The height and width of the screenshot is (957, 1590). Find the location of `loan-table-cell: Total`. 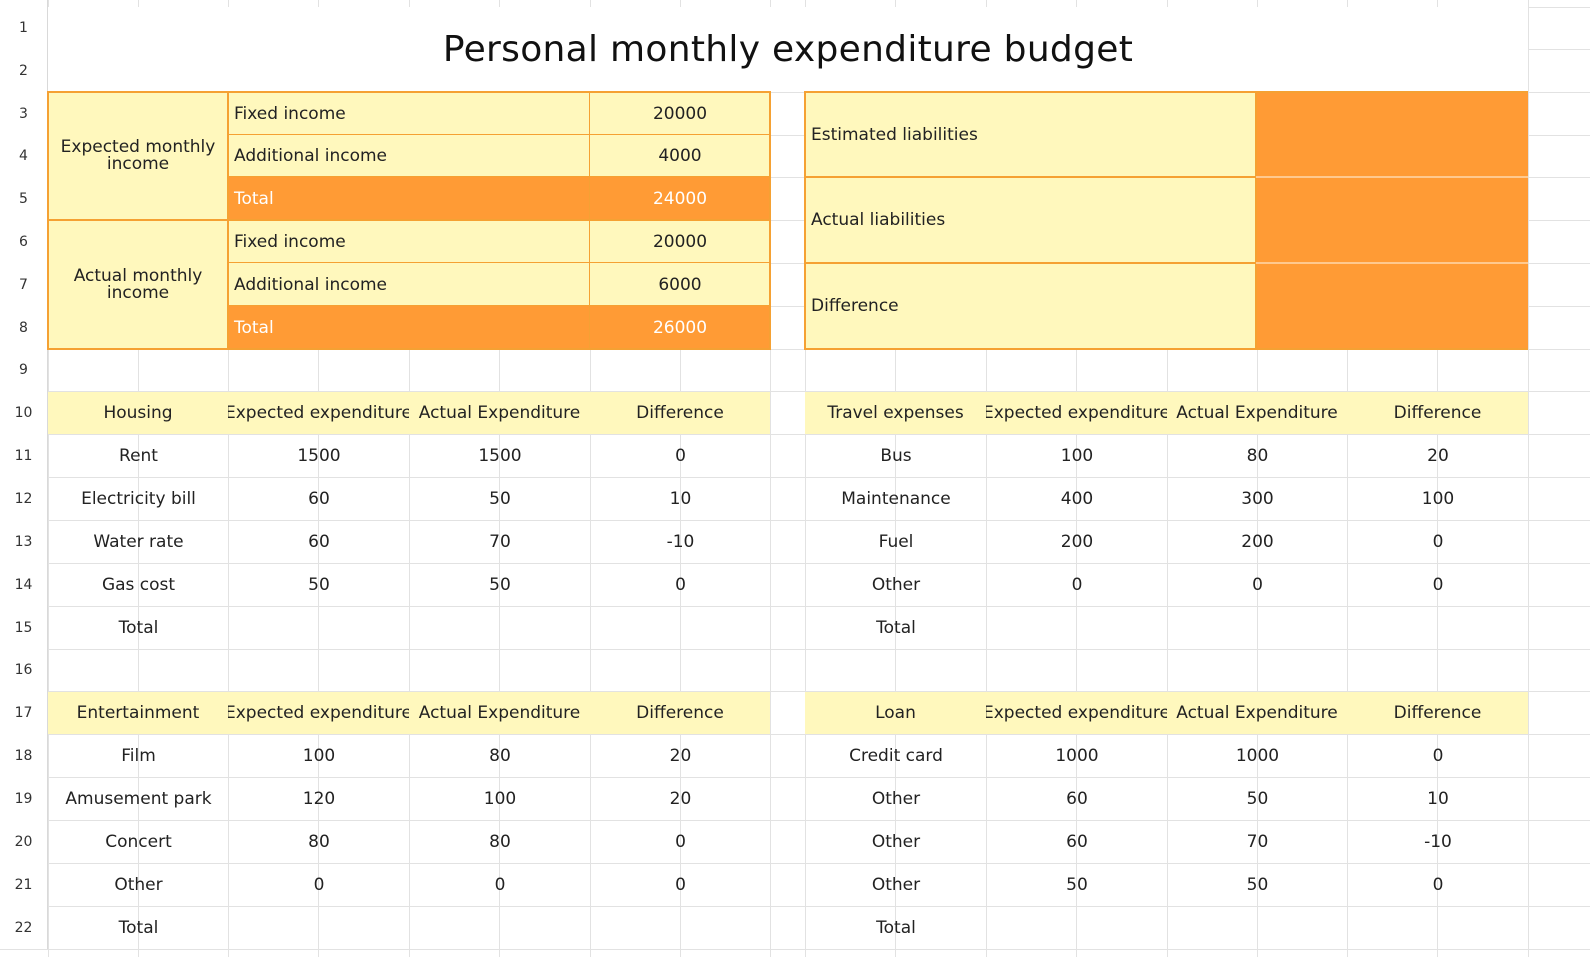

loan-table-cell: Total is located at coordinates (896, 928).